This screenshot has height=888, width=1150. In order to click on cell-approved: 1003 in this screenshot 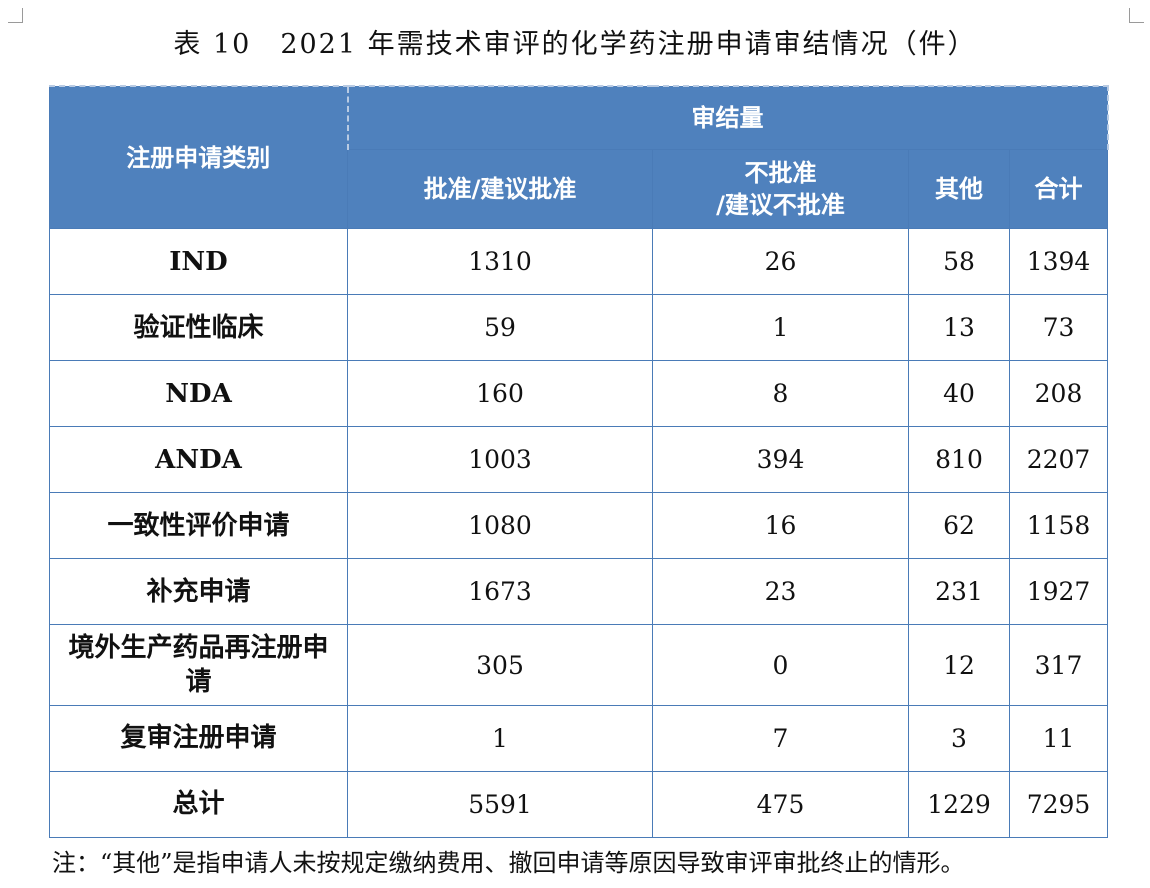, I will do `click(500, 460)`.